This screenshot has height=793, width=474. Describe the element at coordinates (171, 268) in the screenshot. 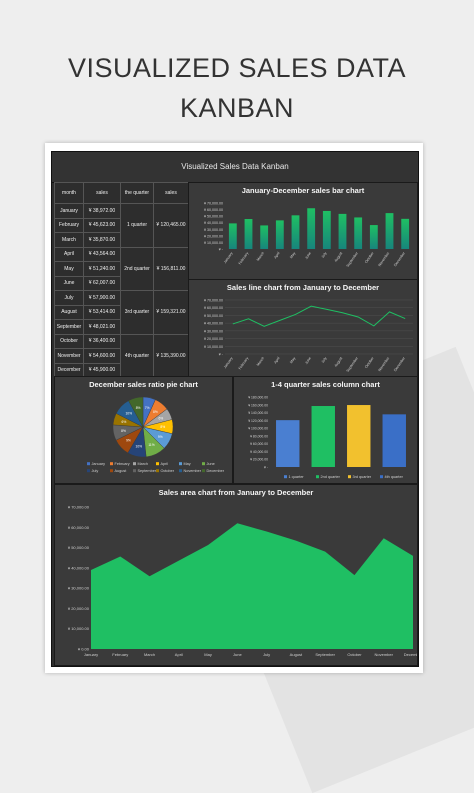

I see `quarter-sales-cell: ¥ 156,811.00` at that location.